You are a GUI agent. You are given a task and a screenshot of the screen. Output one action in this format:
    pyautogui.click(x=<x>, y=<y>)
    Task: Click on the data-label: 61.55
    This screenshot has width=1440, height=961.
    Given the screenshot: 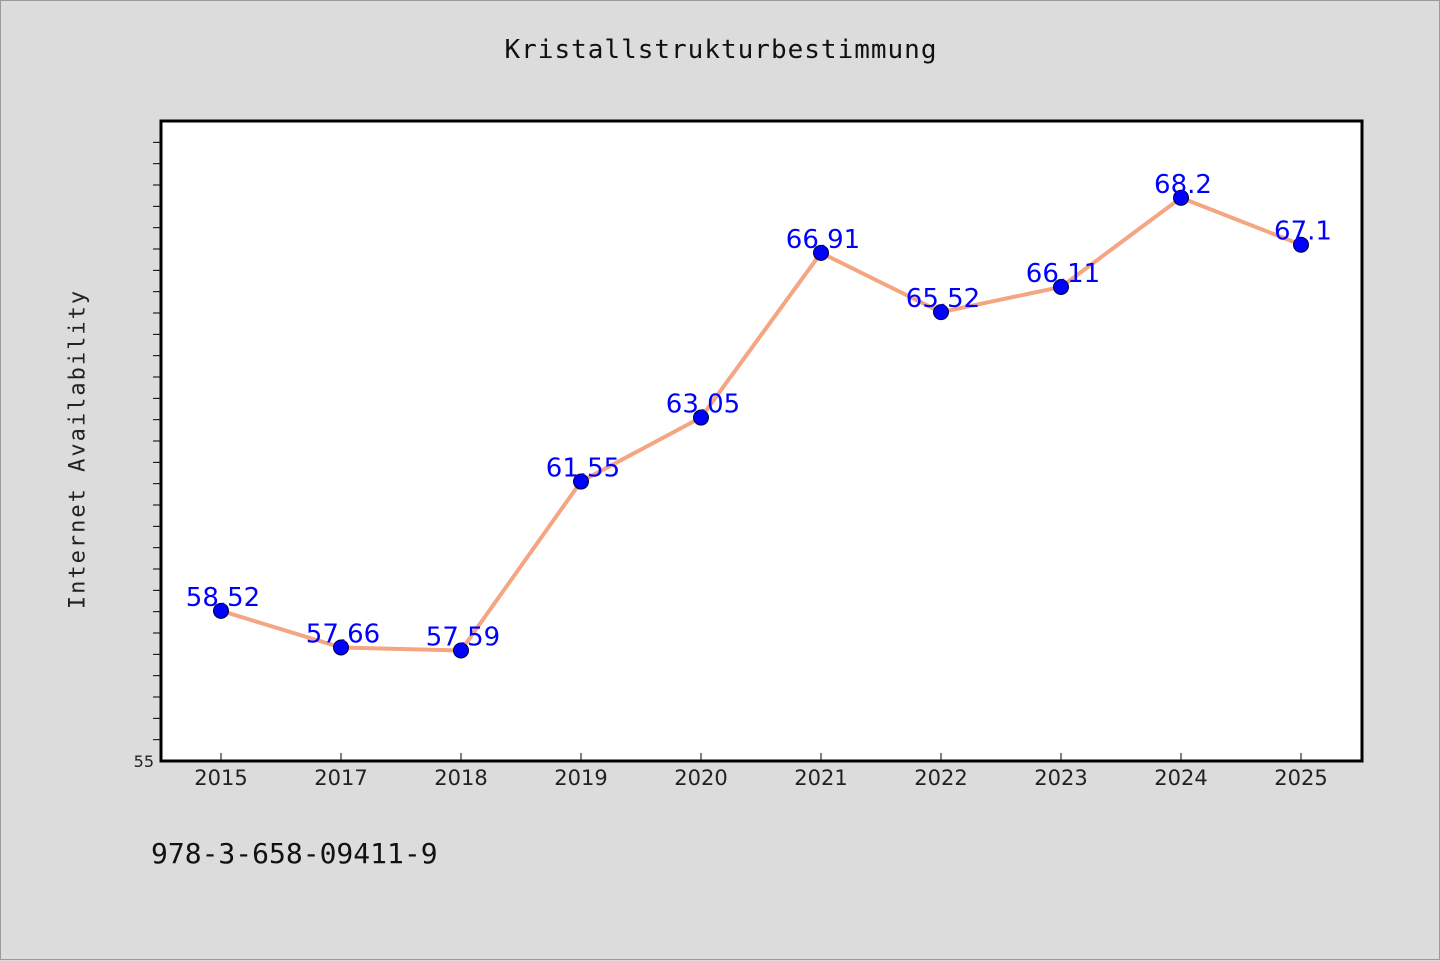 What is the action you would take?
    pyautogui.click(x=583, y=469)
    